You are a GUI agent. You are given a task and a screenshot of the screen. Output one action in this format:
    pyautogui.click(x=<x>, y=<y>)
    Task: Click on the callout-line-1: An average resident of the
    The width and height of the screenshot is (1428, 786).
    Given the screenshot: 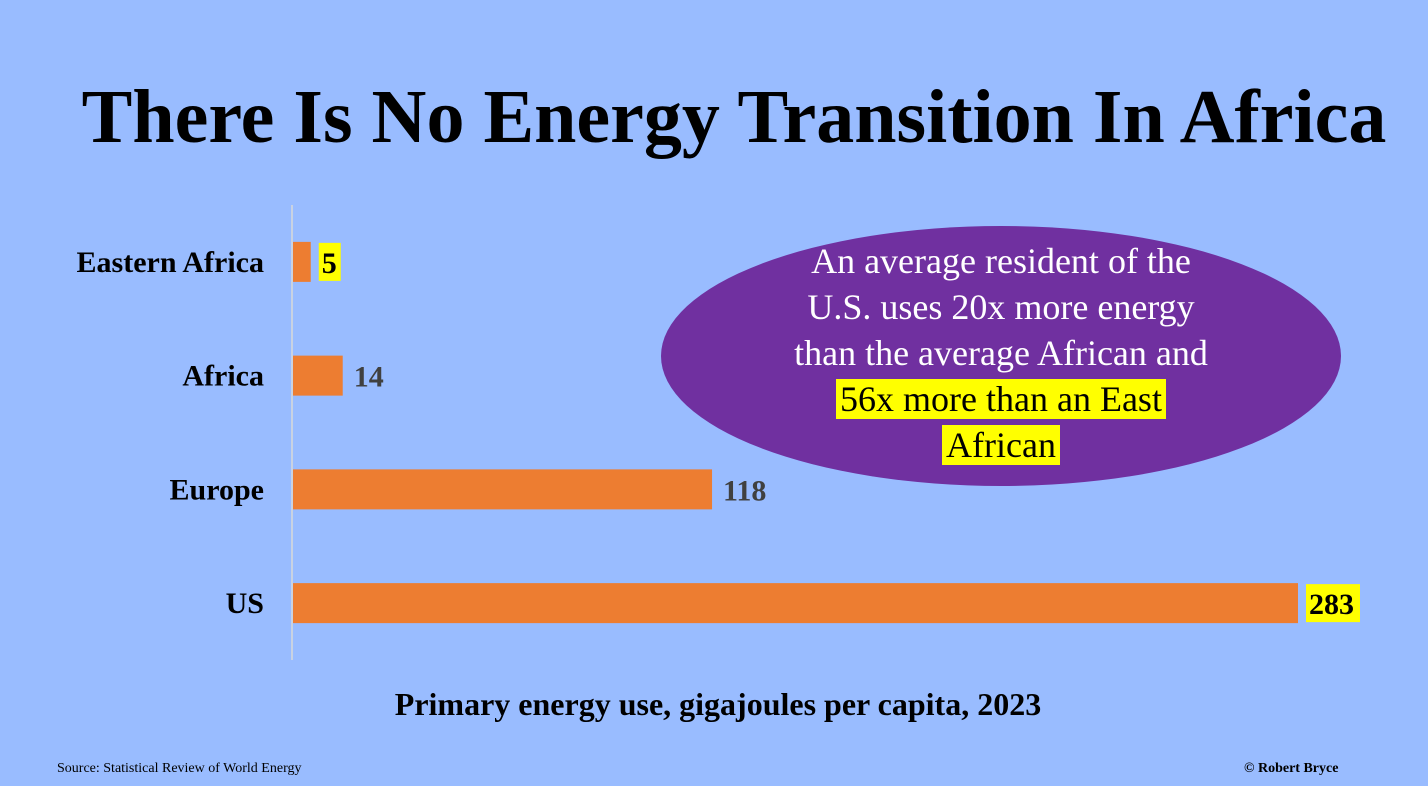 What is the action you would take?
    pyautogui.click(x=1001, y=261)
    